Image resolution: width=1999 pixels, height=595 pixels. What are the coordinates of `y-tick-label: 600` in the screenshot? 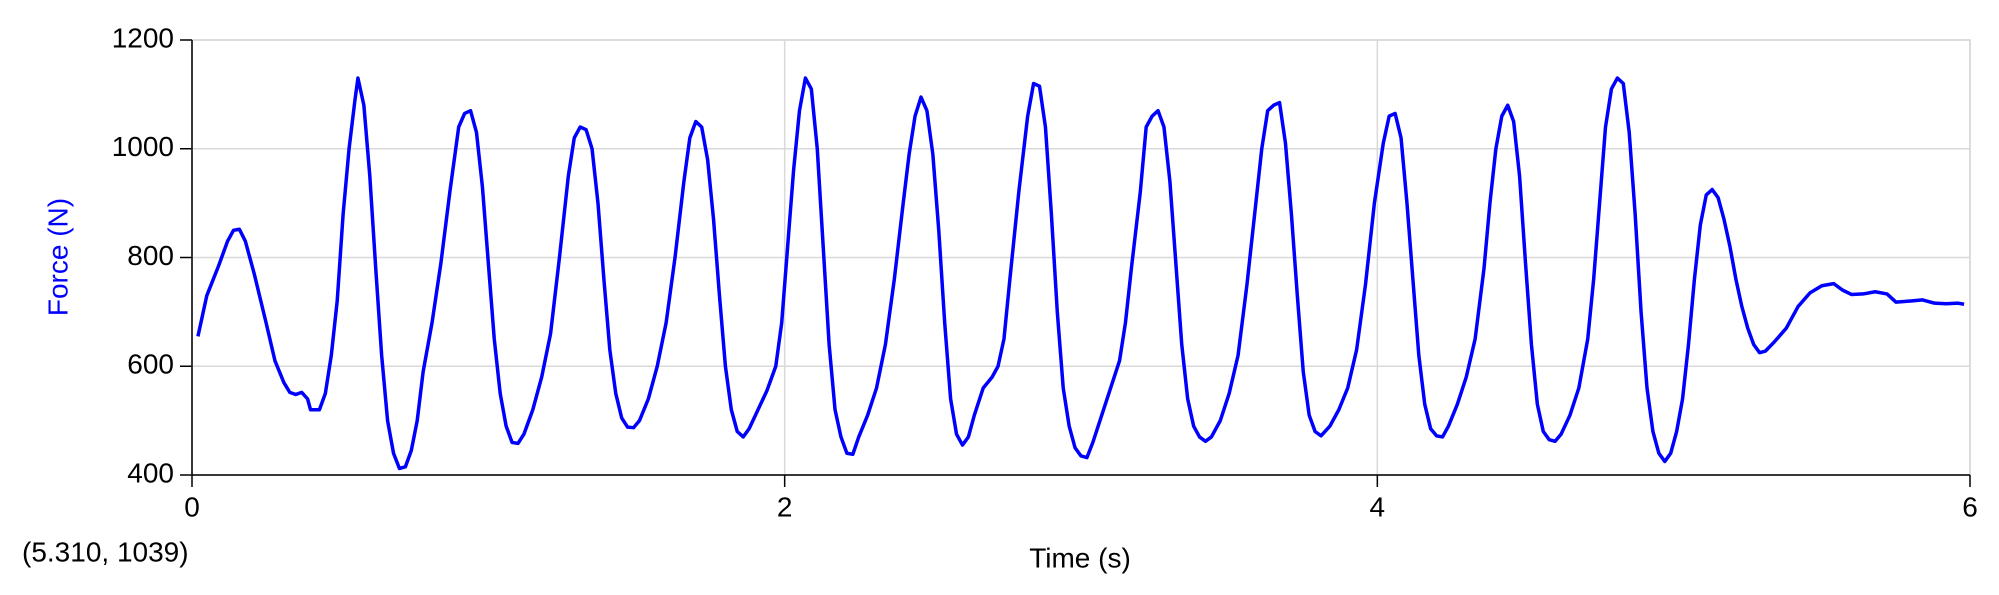 It's located at (150, 364).